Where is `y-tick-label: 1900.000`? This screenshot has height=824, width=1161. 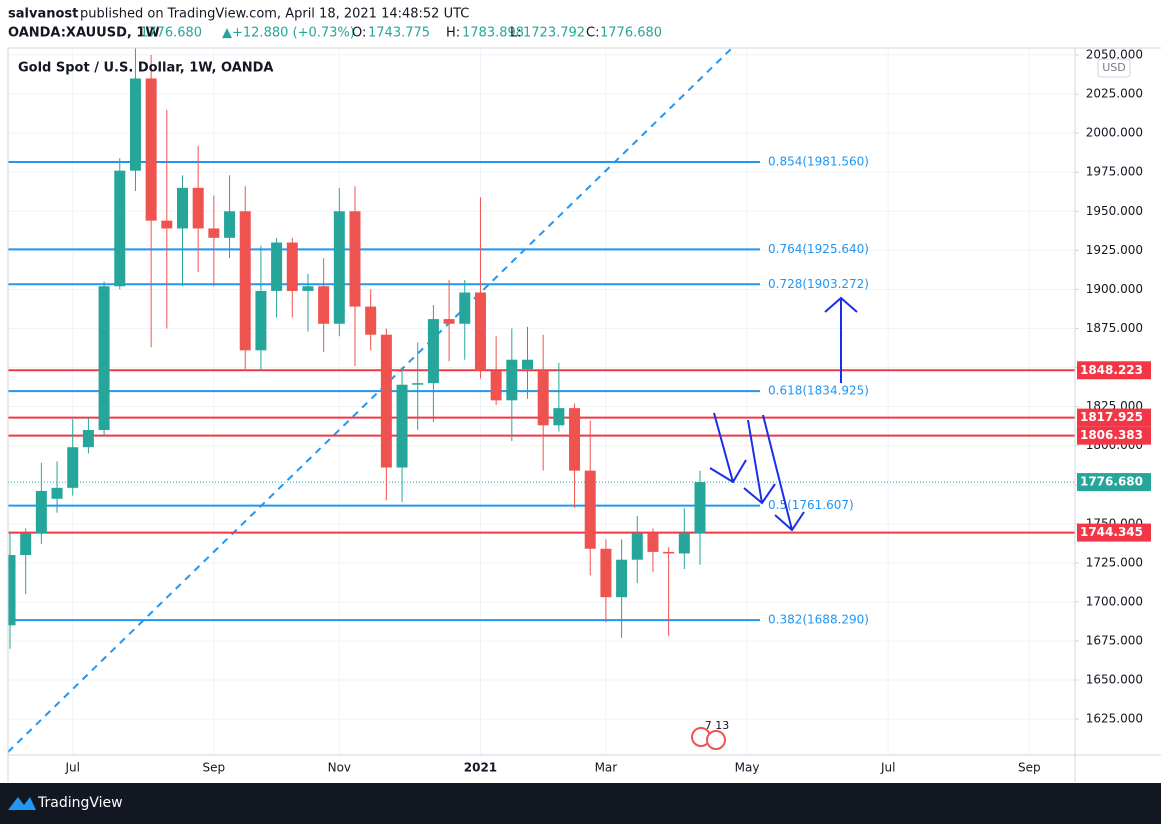 y-tick-label: 1900.000 is located at coordinates (1114, 289).